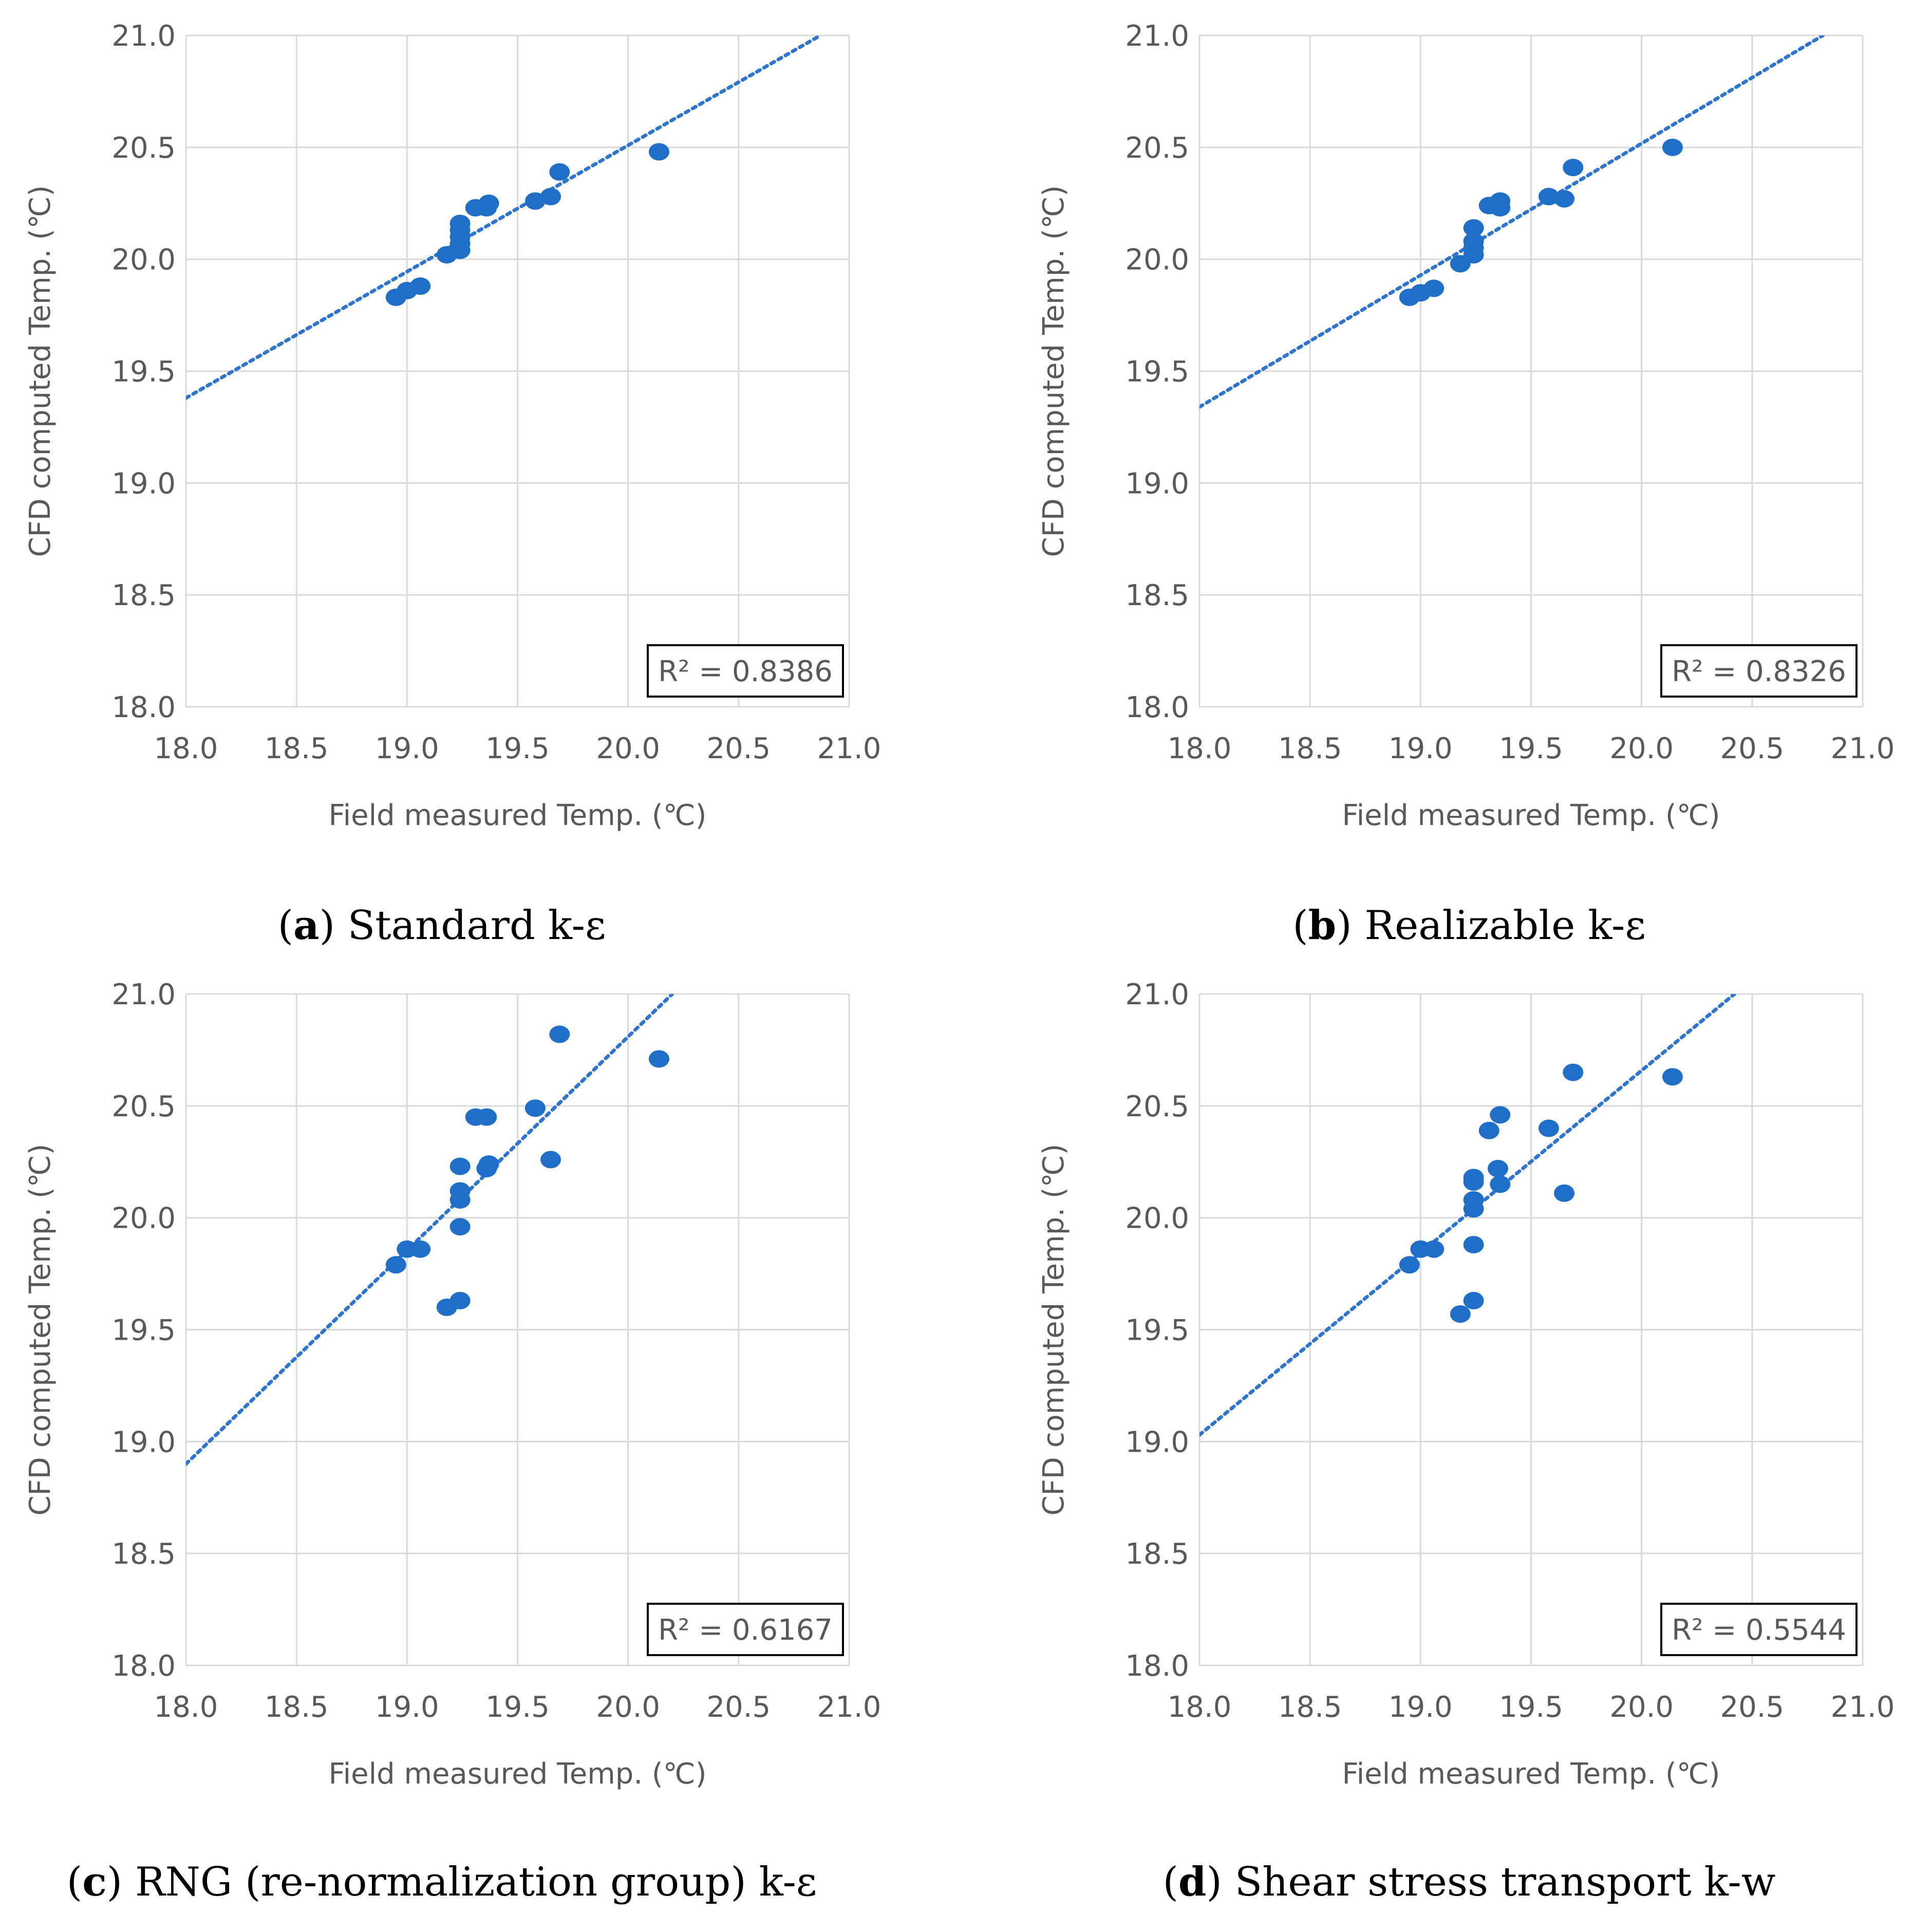  I want to click on r-squared-label: R² = 0.6167, so click(745, 1630).